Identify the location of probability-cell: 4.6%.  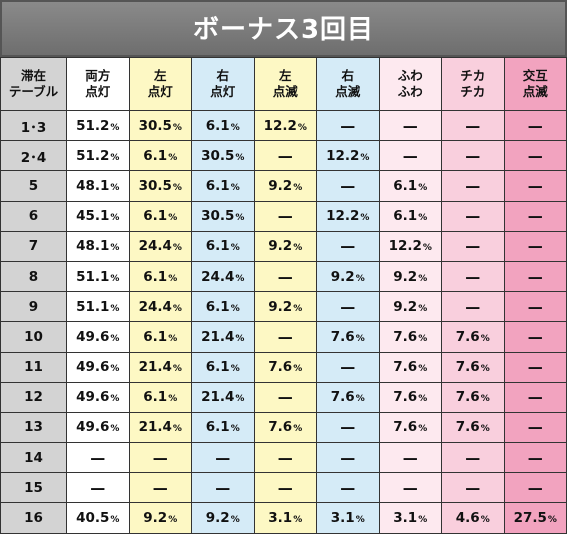
(473, 518).